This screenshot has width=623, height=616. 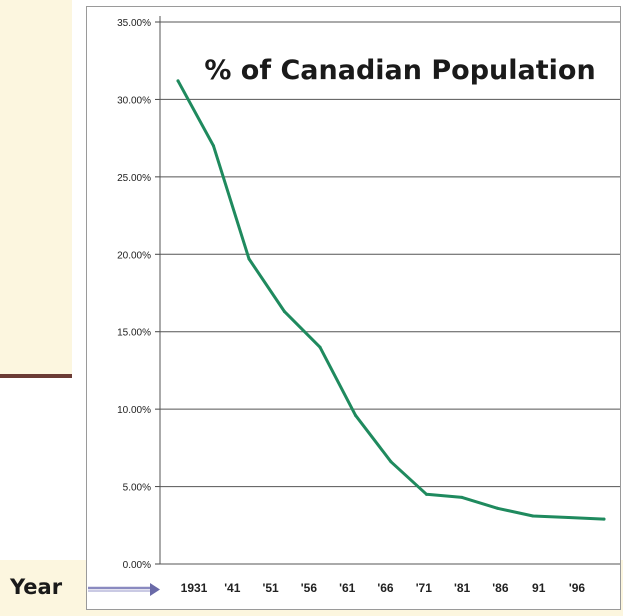 What do you see at coordinates (309, 588) in the screenshot?
I see `x-tick-label: '56` at bounding box center [309, 588].